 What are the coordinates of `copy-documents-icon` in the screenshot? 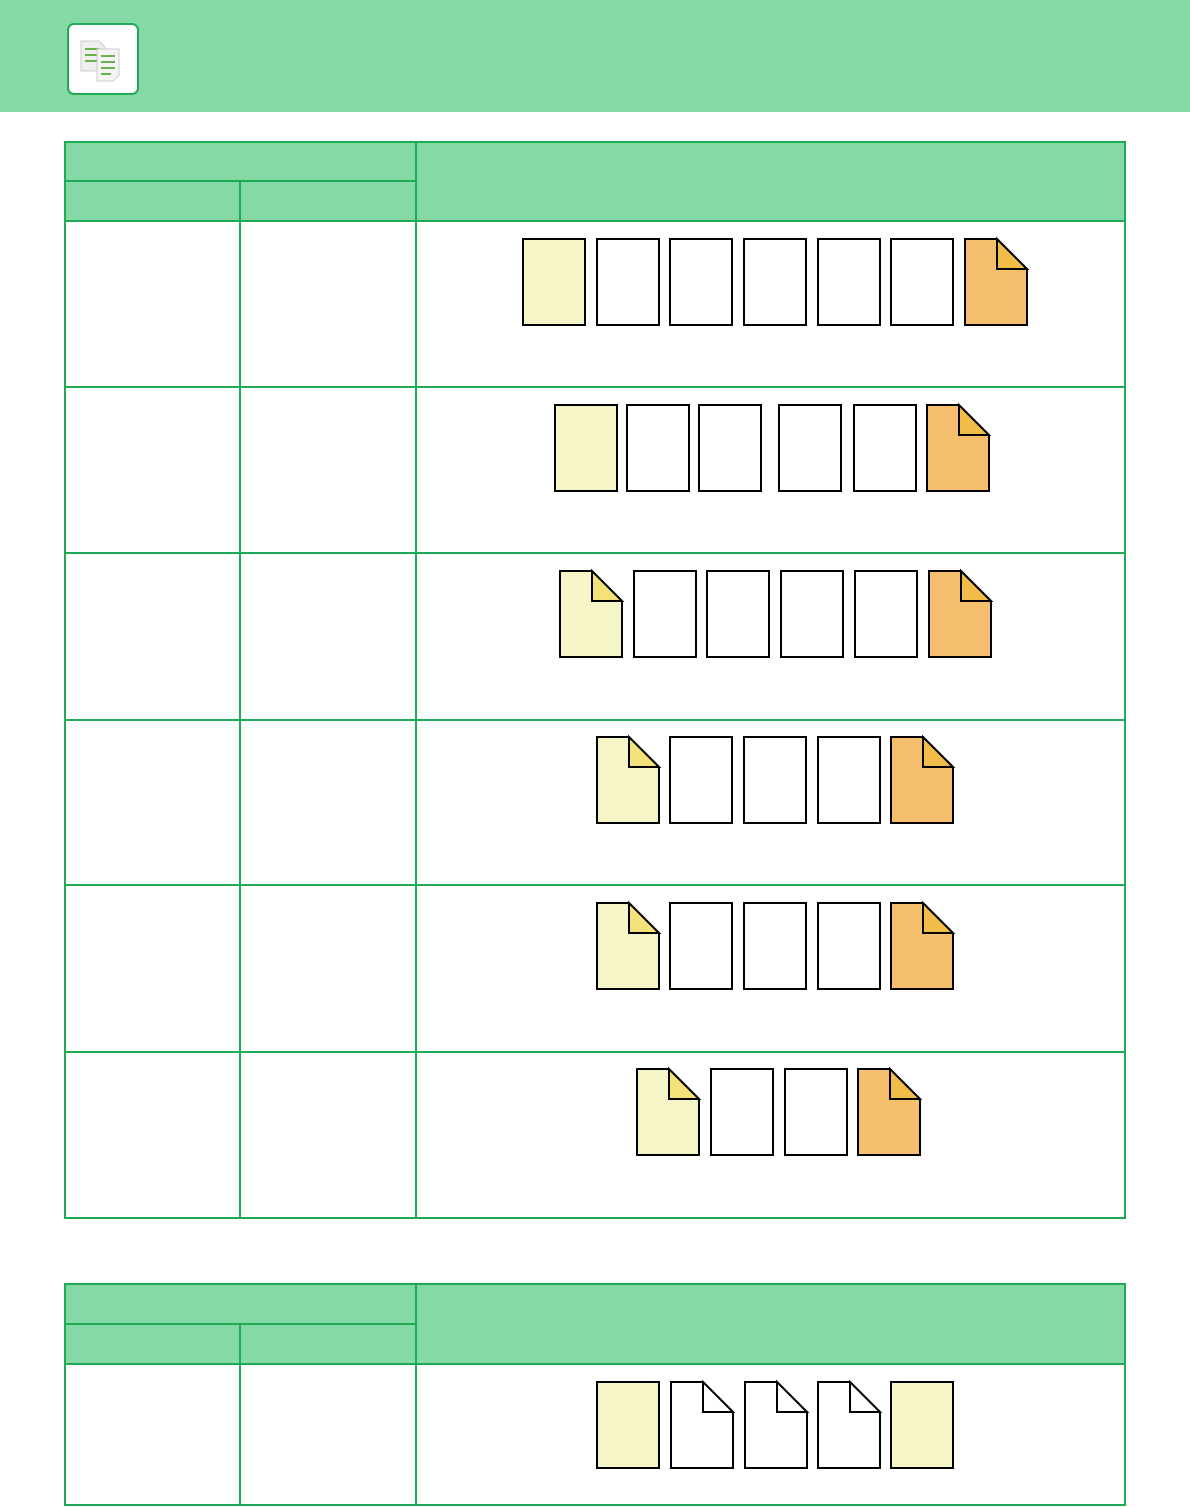 It's located at (103, 59).